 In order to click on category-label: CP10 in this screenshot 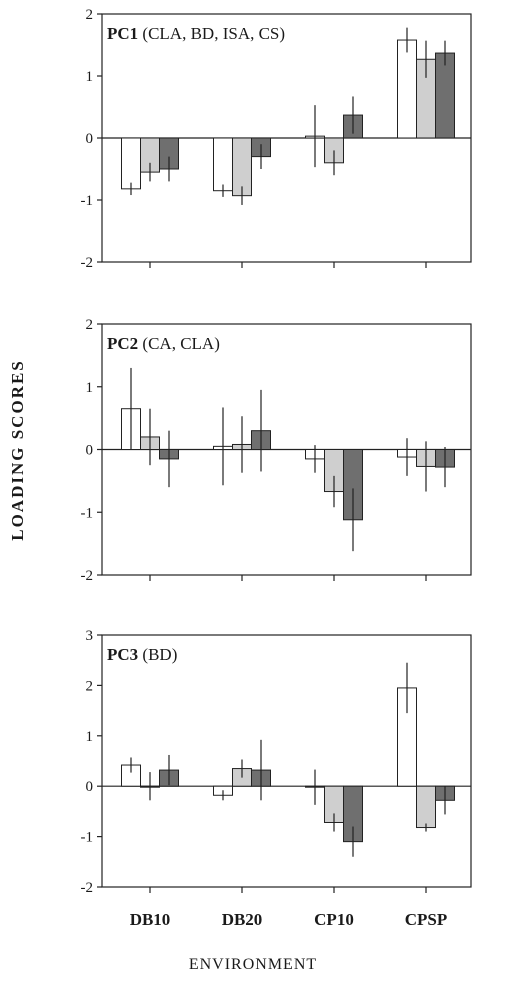, I will do `click(334, 919)`.